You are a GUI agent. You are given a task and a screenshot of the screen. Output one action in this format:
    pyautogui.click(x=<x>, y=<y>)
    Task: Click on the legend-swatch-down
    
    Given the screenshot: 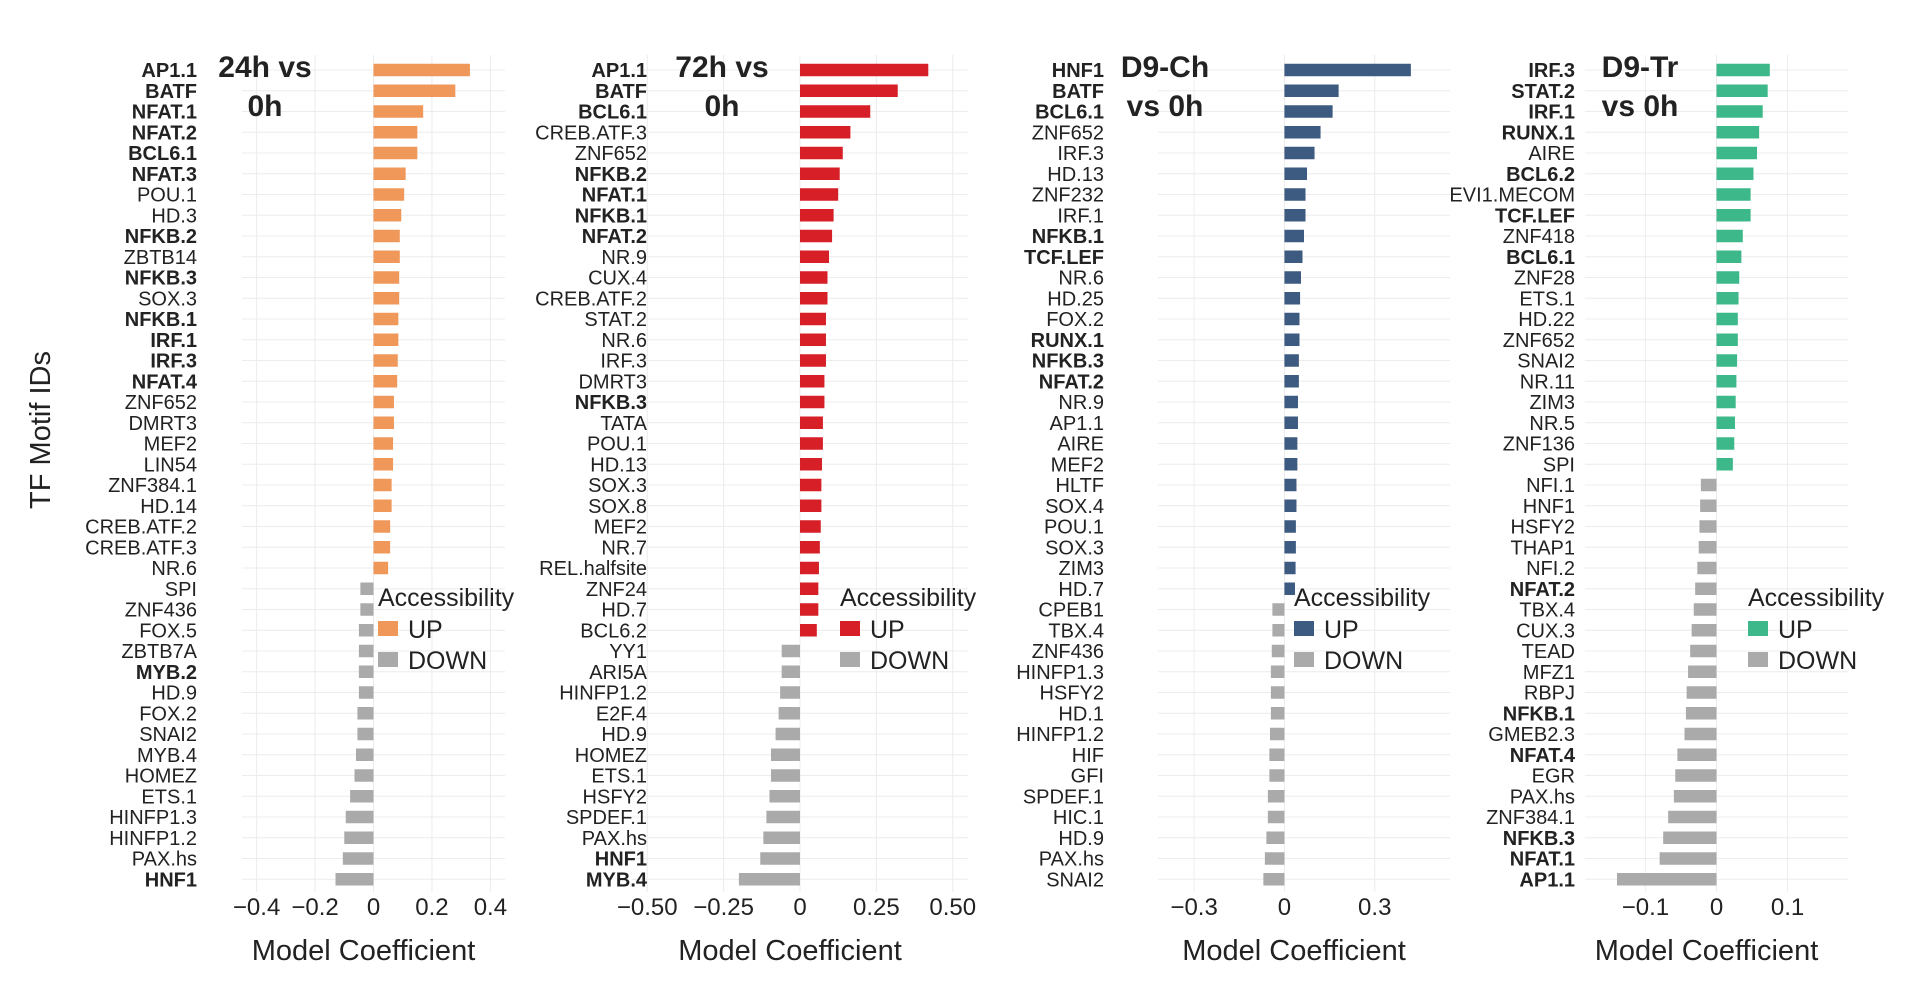 What is the action you would take?
    pyautogui.click(x=850, y=659)
    